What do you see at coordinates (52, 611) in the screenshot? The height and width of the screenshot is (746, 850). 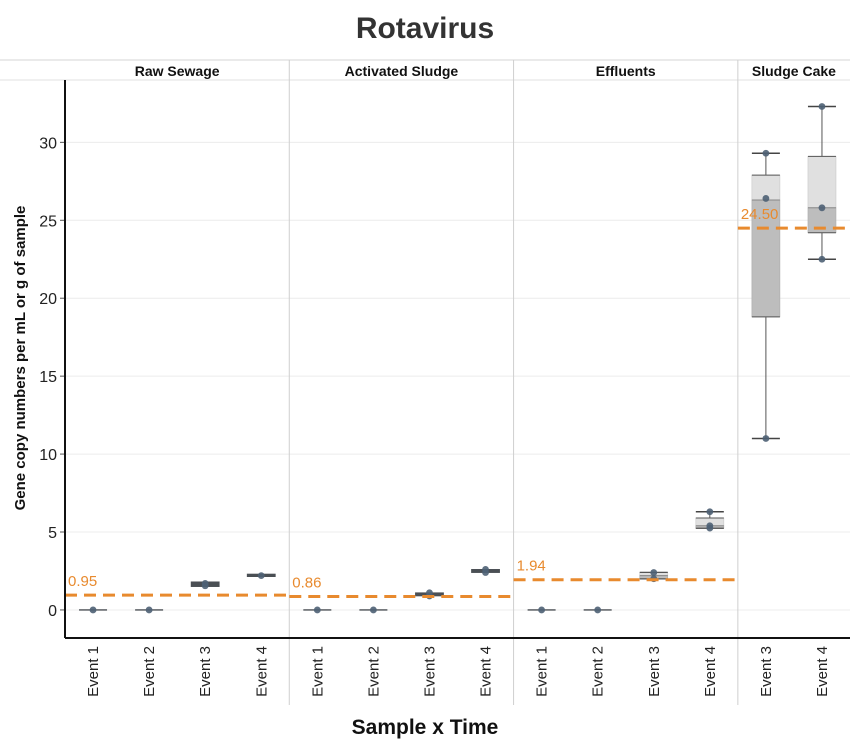 I see `y-tick-label: 0` at bounding box center [52, 611].